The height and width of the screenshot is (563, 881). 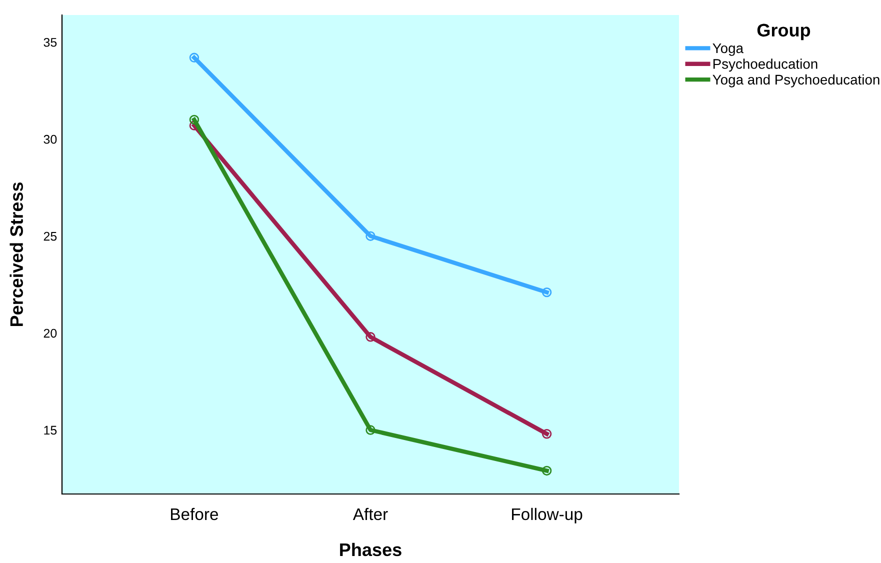 I want to click on legend-label: Yoga, so click(x=728, y=49).